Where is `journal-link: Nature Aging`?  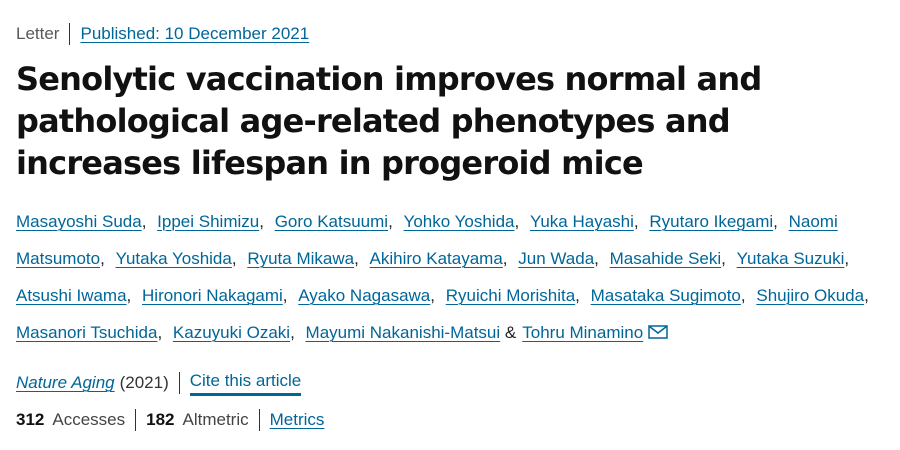 journal-link: Nature Aging is located at coordinates (65, 382).